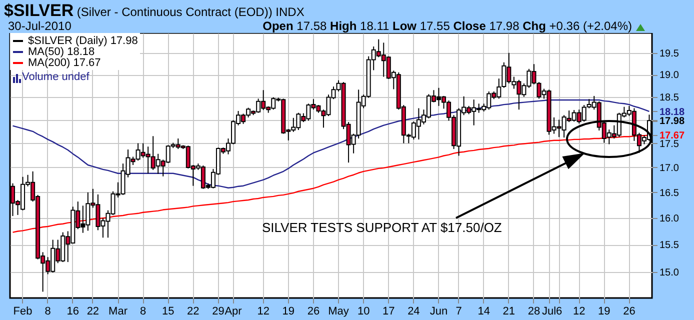 The height and width of the screenshot is (320, 694). I want to click on x-tick-label: 28, so click(534, 312).